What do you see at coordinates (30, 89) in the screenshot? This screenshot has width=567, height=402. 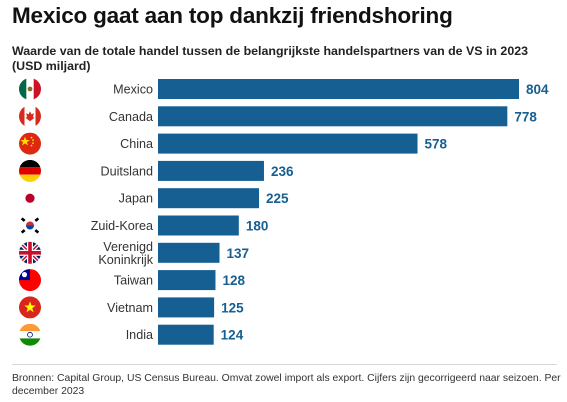 I see `mexico-flag-icon` at bounding box center [30, 89].